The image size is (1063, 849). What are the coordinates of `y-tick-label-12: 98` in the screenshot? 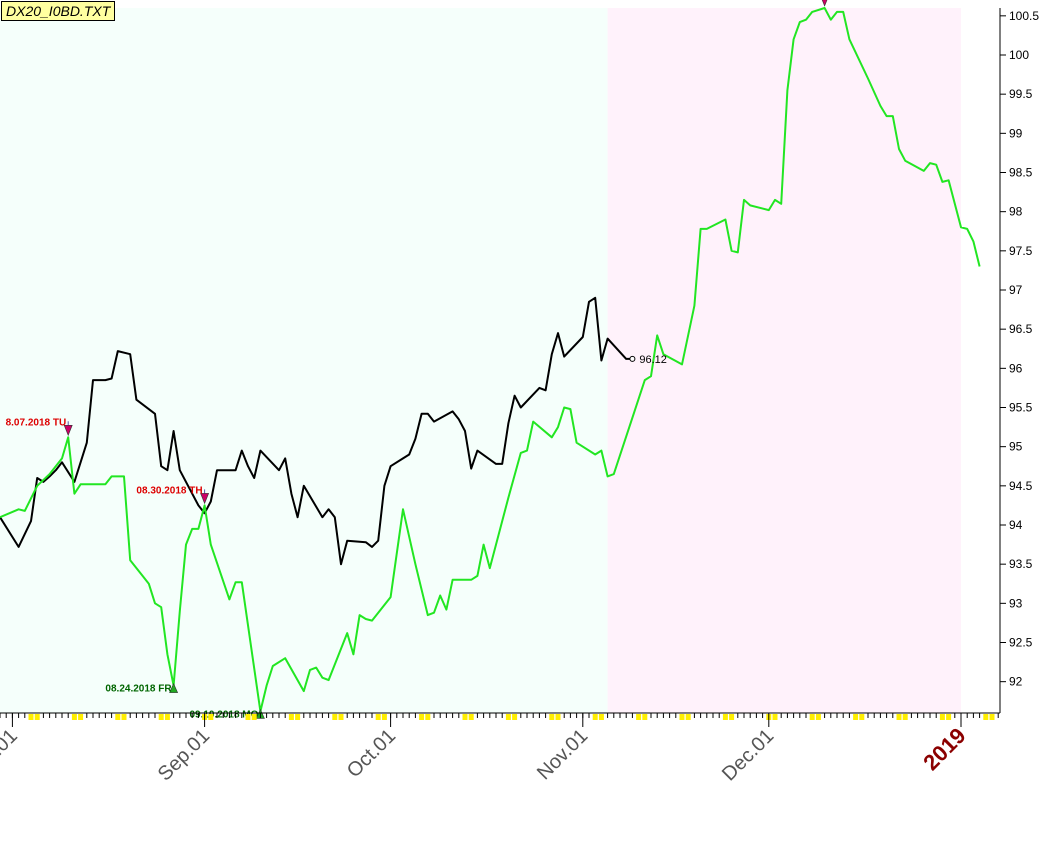 It's located at (1016, 212).